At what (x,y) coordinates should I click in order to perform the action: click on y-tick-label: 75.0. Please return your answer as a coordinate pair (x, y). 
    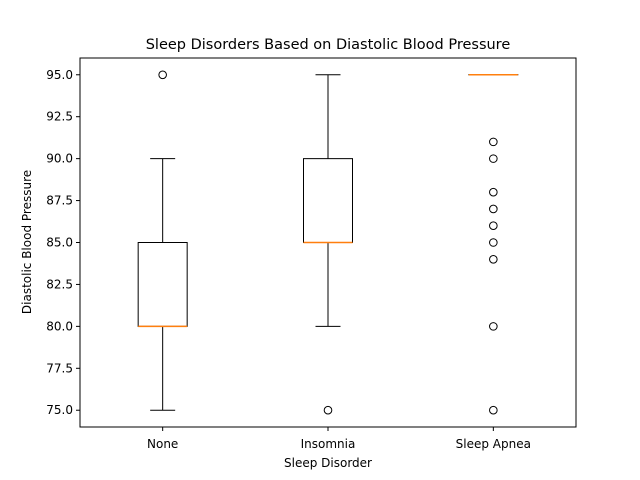
    Looking at the image, I should click on (59, 410).